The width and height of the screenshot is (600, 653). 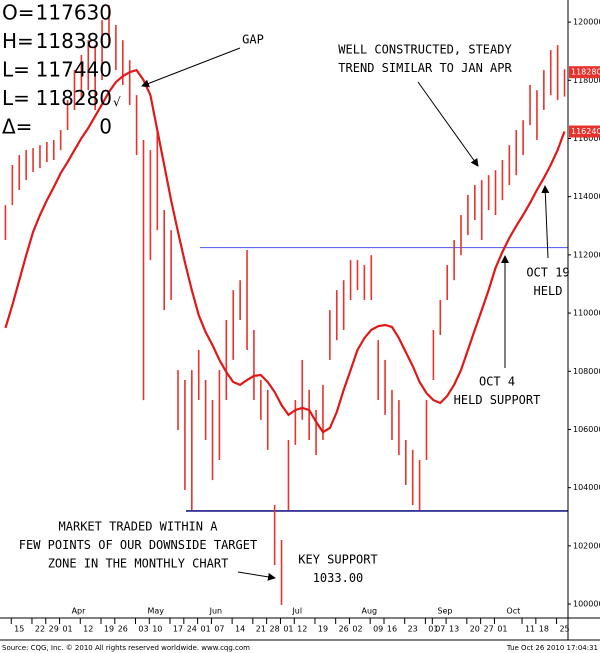 What do you see at coordinates (544, 629) in the screenshot?
I see `x-tick-label: 18` at bounding box center [544, 629].